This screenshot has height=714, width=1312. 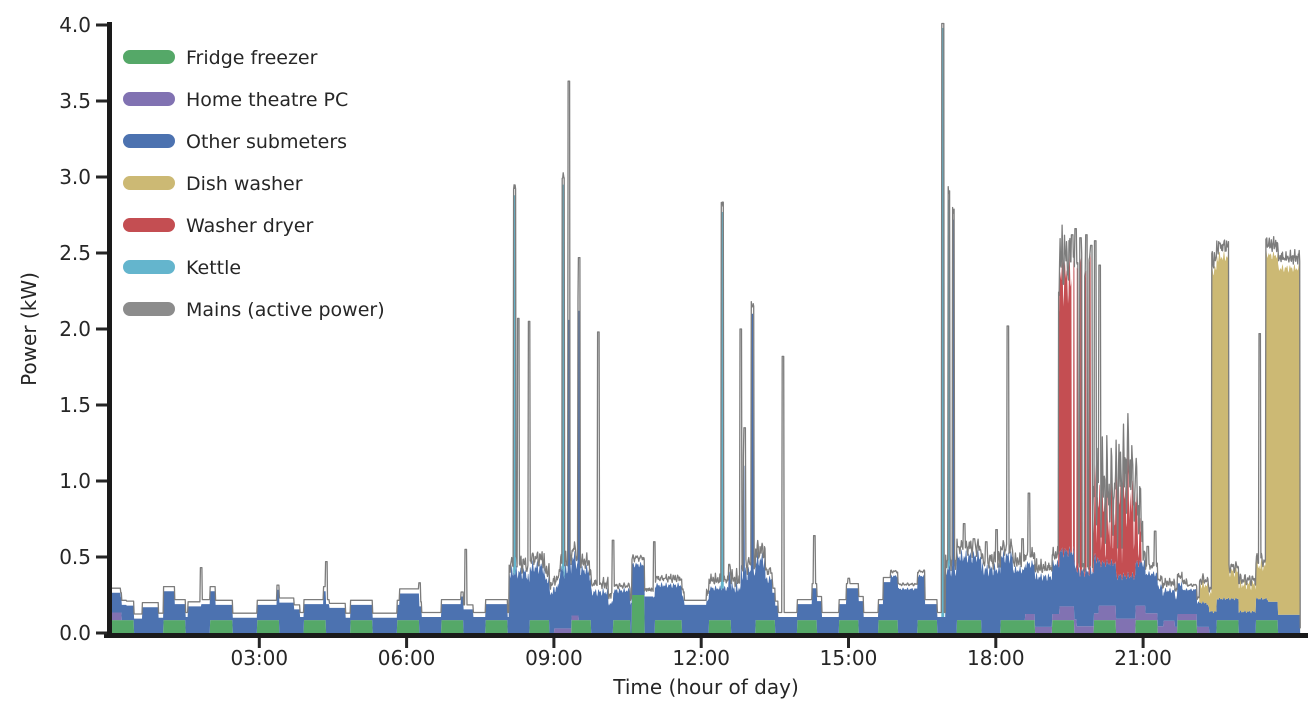 I want to click on y-axis-label: Power (kW), so click(x=29, y=329).